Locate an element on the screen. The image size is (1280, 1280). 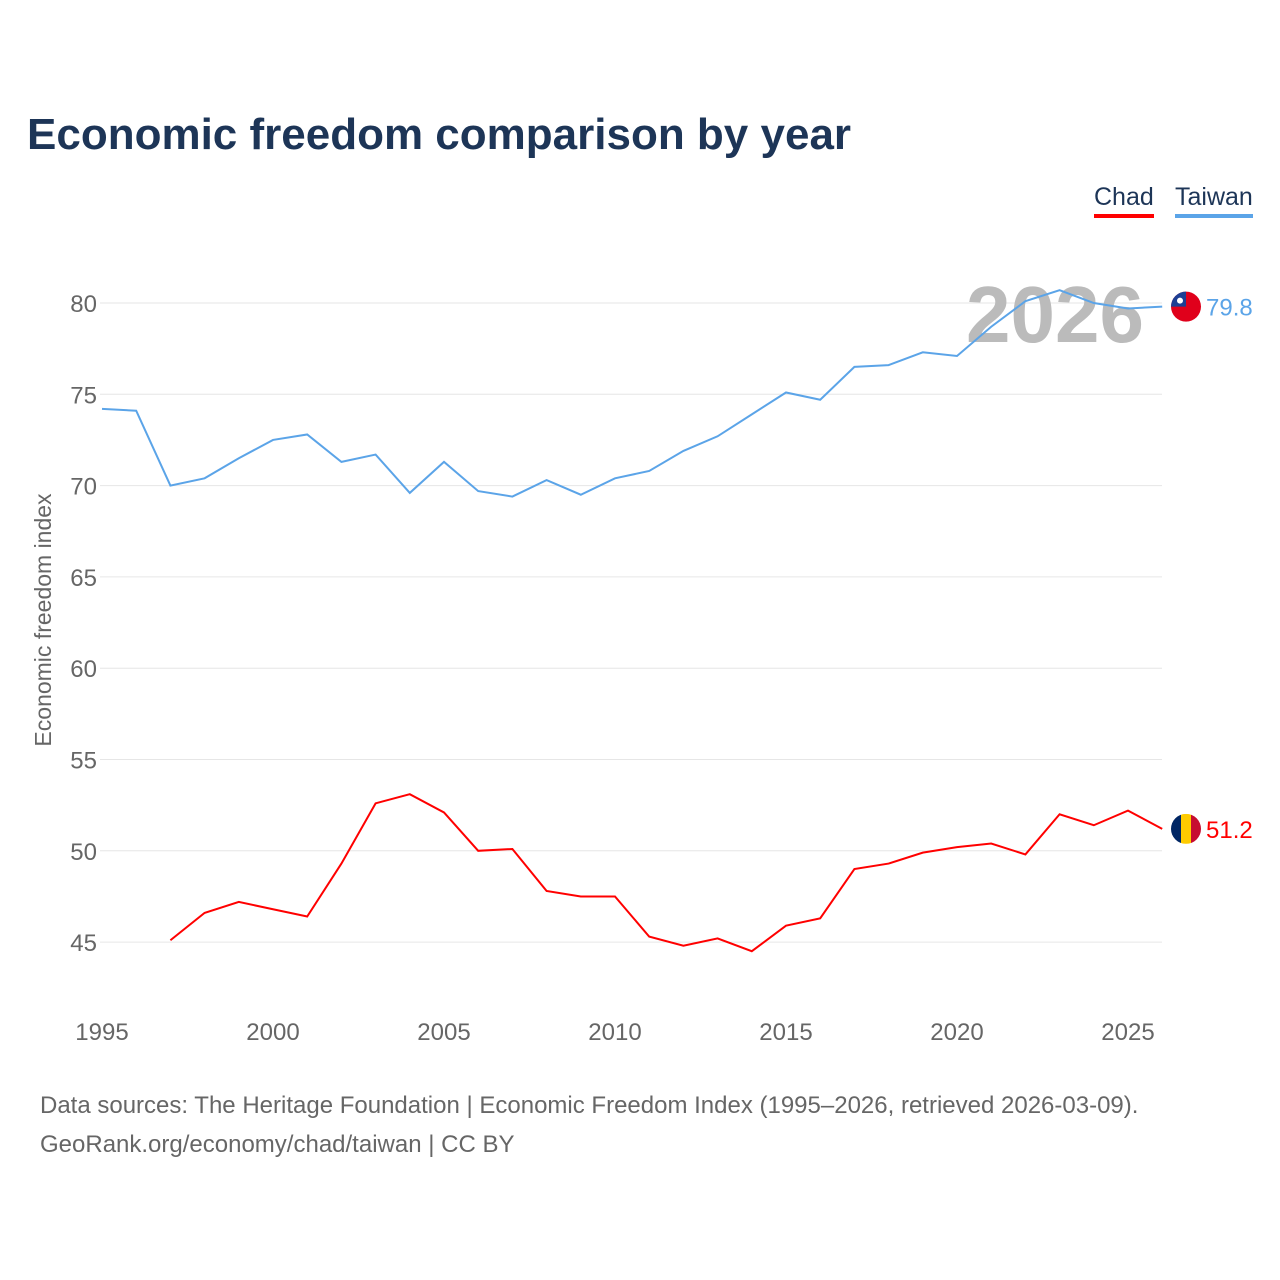
x-tick-label: 2020 is located at coordinates (956, 1032).